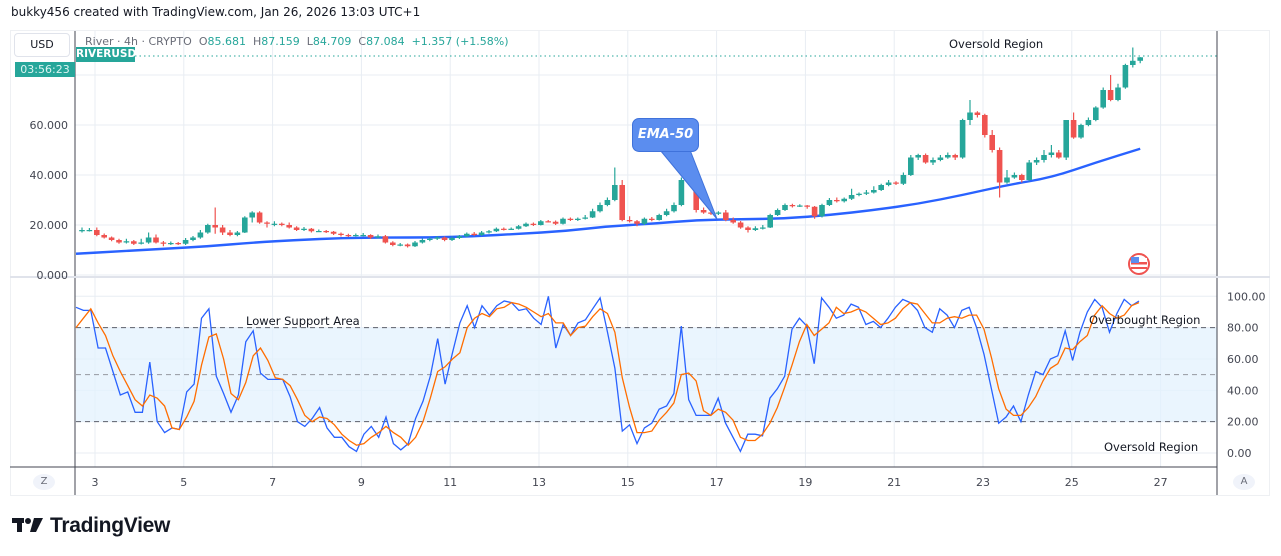  I want to click on time-tick-label: 5, so click(183, 482).